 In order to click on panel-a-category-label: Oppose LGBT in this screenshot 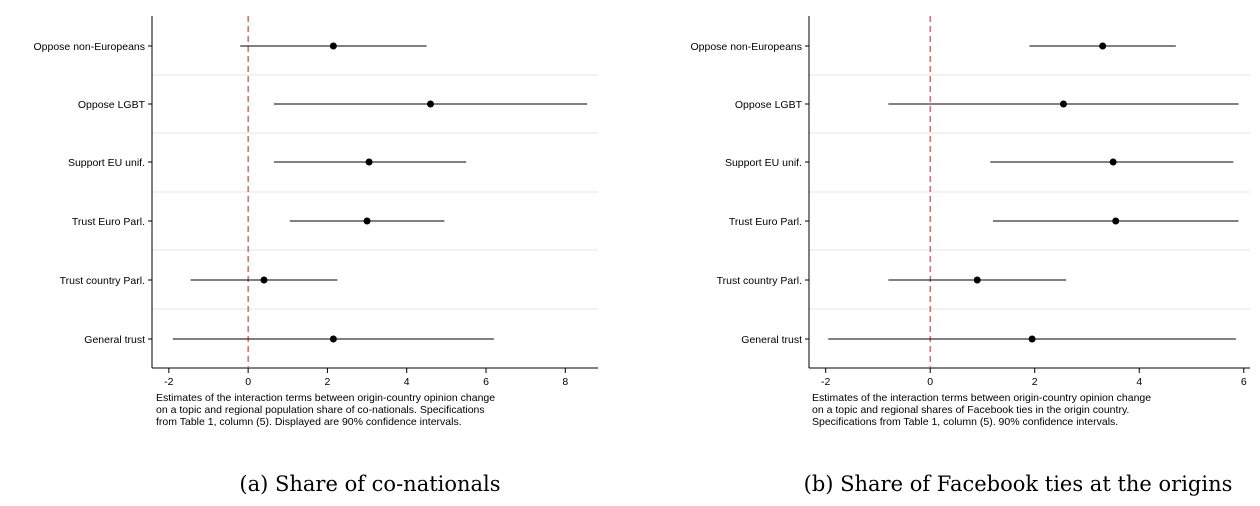, I will do `click(112, 105)`.